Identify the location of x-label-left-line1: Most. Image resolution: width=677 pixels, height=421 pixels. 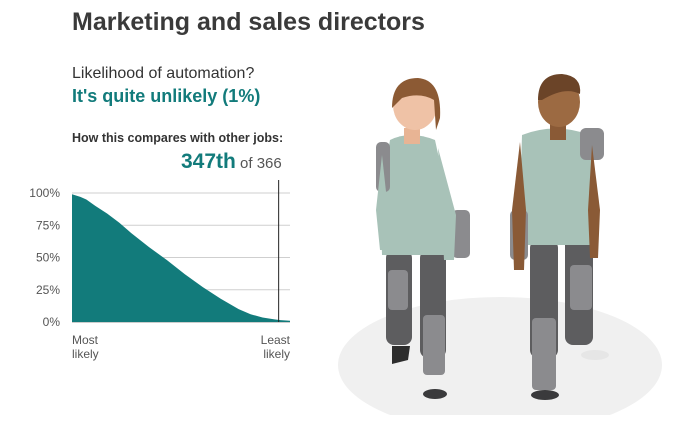
(85, 340).